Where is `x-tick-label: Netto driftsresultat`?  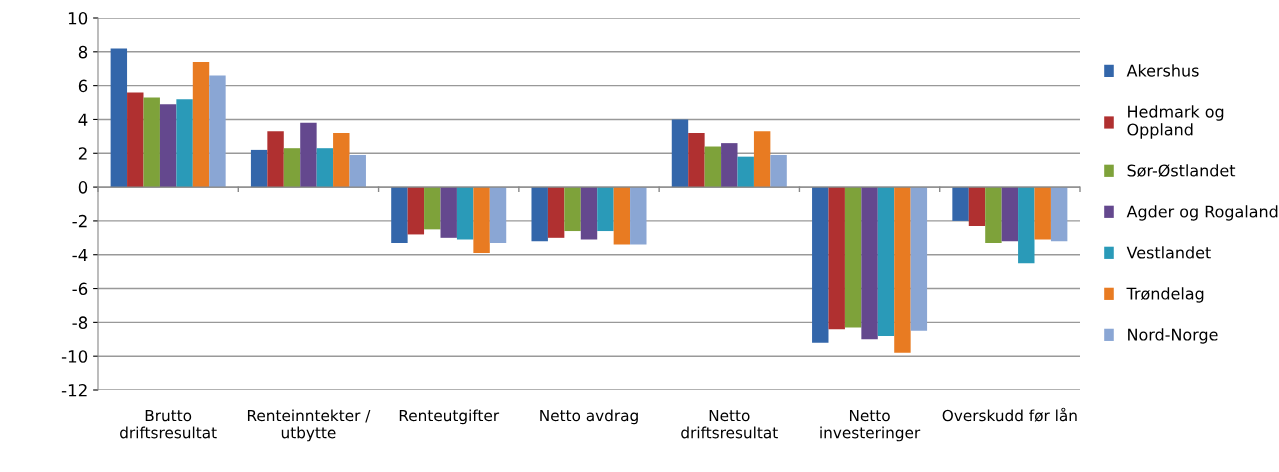
x-tick-label: Netto driftsresultat is located at coordinates (729, 424).